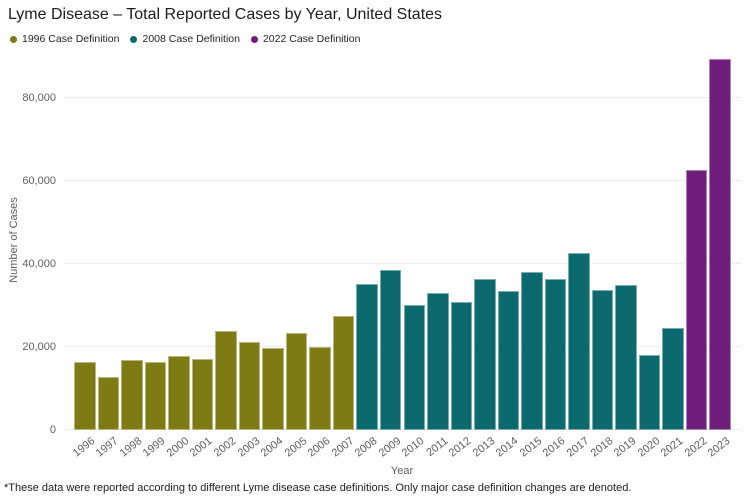  I want to click on y-axis-tick-labels: 0 20,000 40,000 60,000 80,000, so click(28, 243).